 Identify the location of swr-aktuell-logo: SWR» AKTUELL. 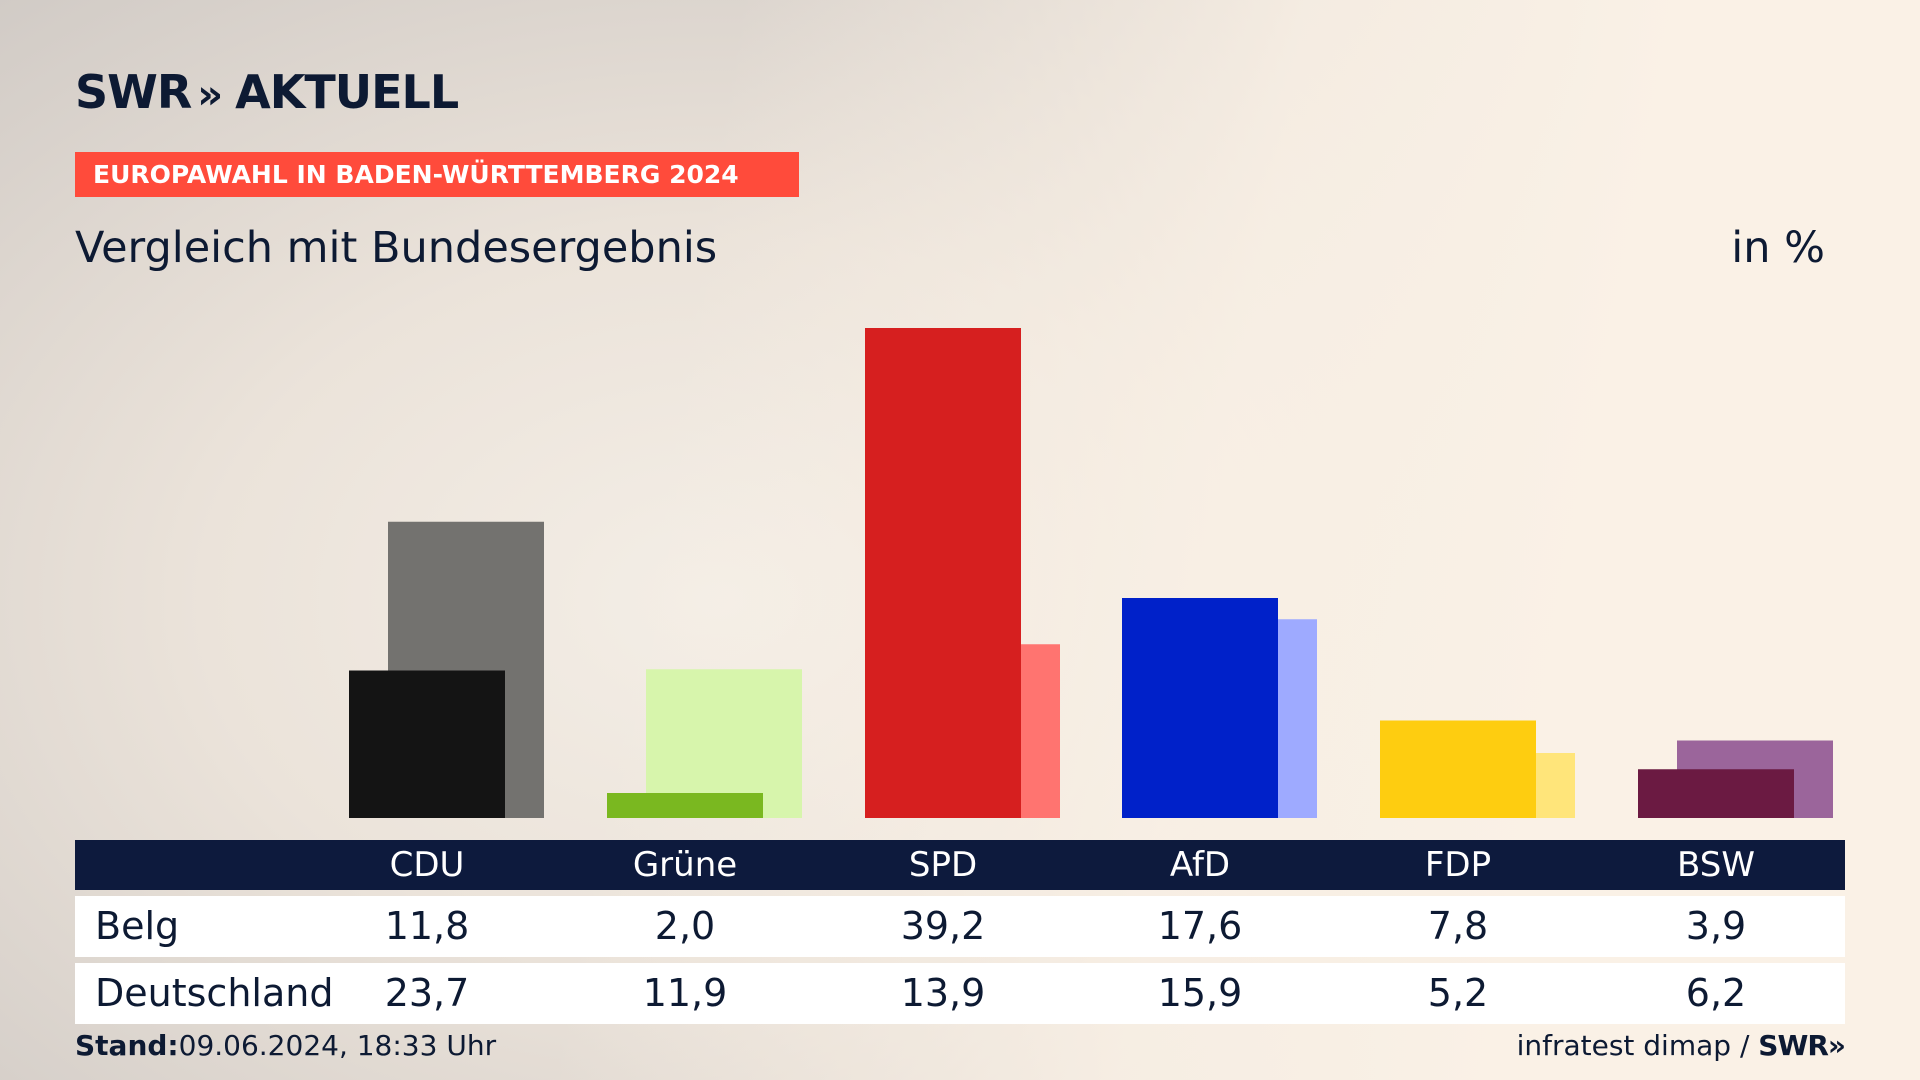
(267, 92).